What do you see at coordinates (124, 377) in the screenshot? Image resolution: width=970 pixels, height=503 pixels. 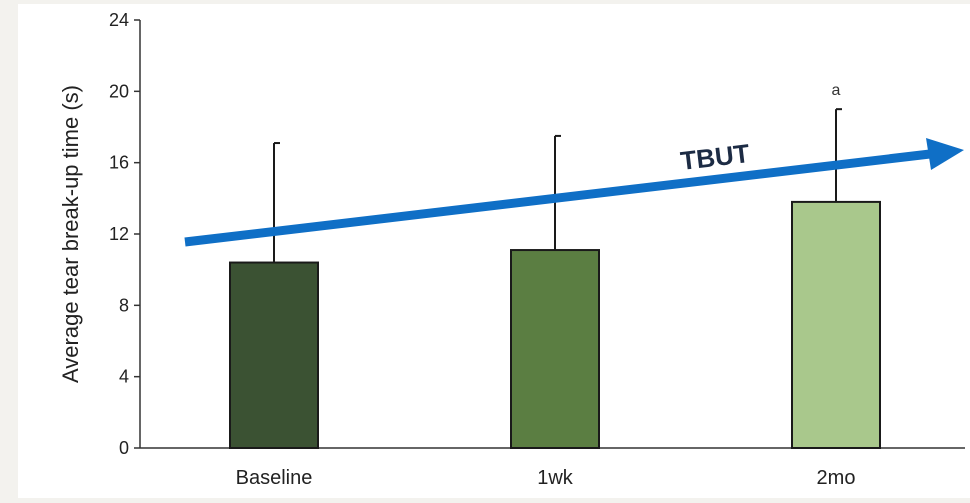 I see `y-tick-label: 4` at bounding box center [124, 377].